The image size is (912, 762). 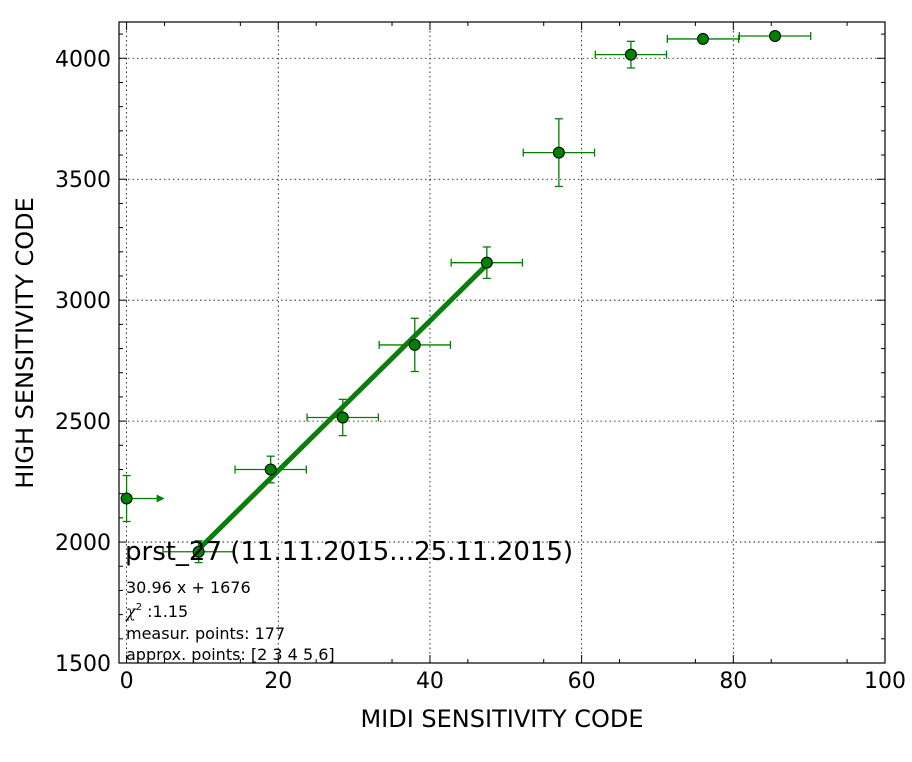 What do you see at coordinates (139, 607) in the screenshot?
I see `chi2-superscript: 2` at bounding box center [139, 607].